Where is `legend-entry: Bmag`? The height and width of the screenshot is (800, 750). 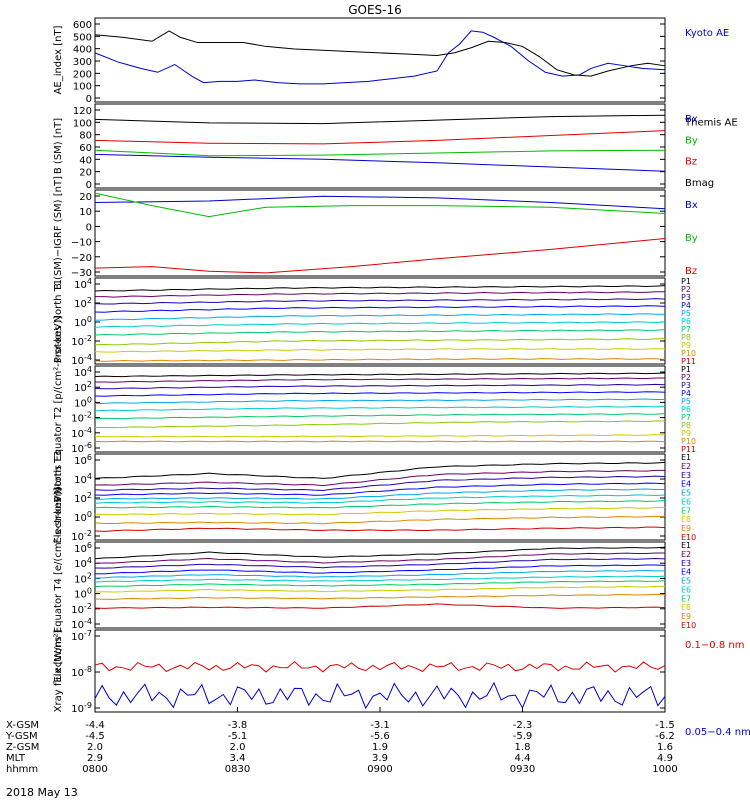
legend-entry: Bmag is located at coordinates (699, 183).